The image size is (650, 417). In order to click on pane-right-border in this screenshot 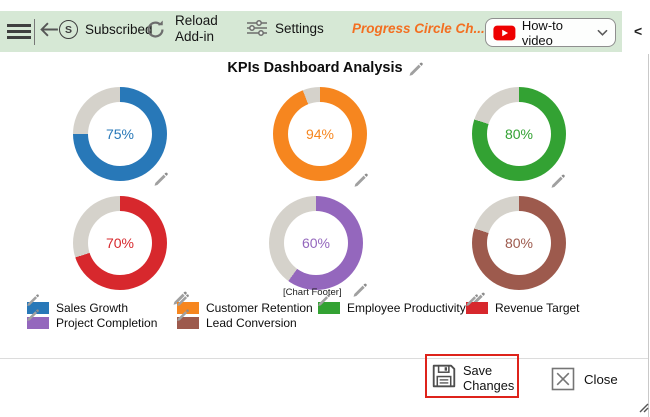, I will do `click(648, 235)`.